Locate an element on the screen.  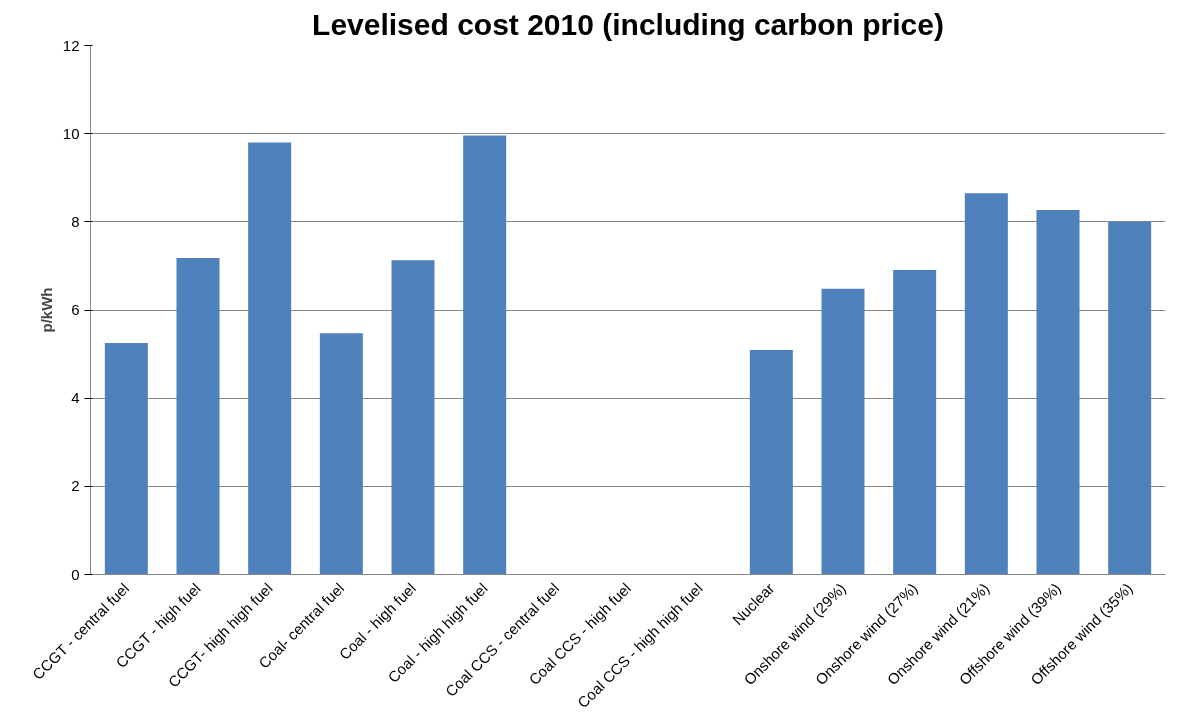
y-tick-label: 6 is located at coordinates (75, 309).